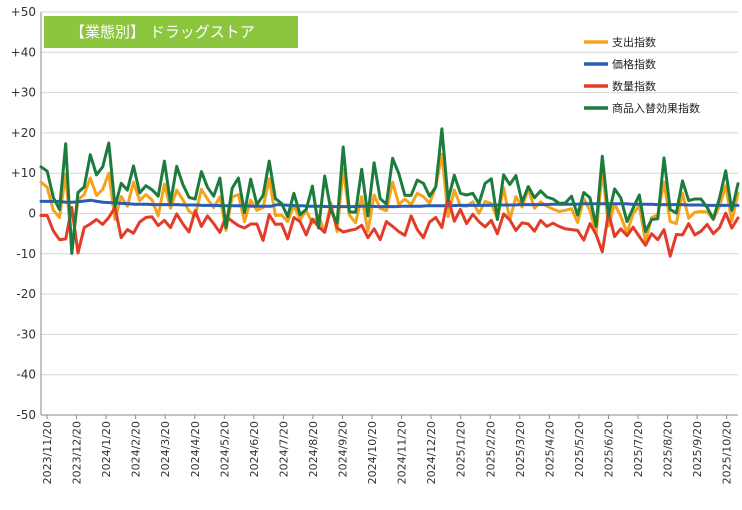 The image size is (742, 510). Describe the element at coordinates (461, 449) in the screenshot. I see `x-tick-label: 2025/1/20` at that location.